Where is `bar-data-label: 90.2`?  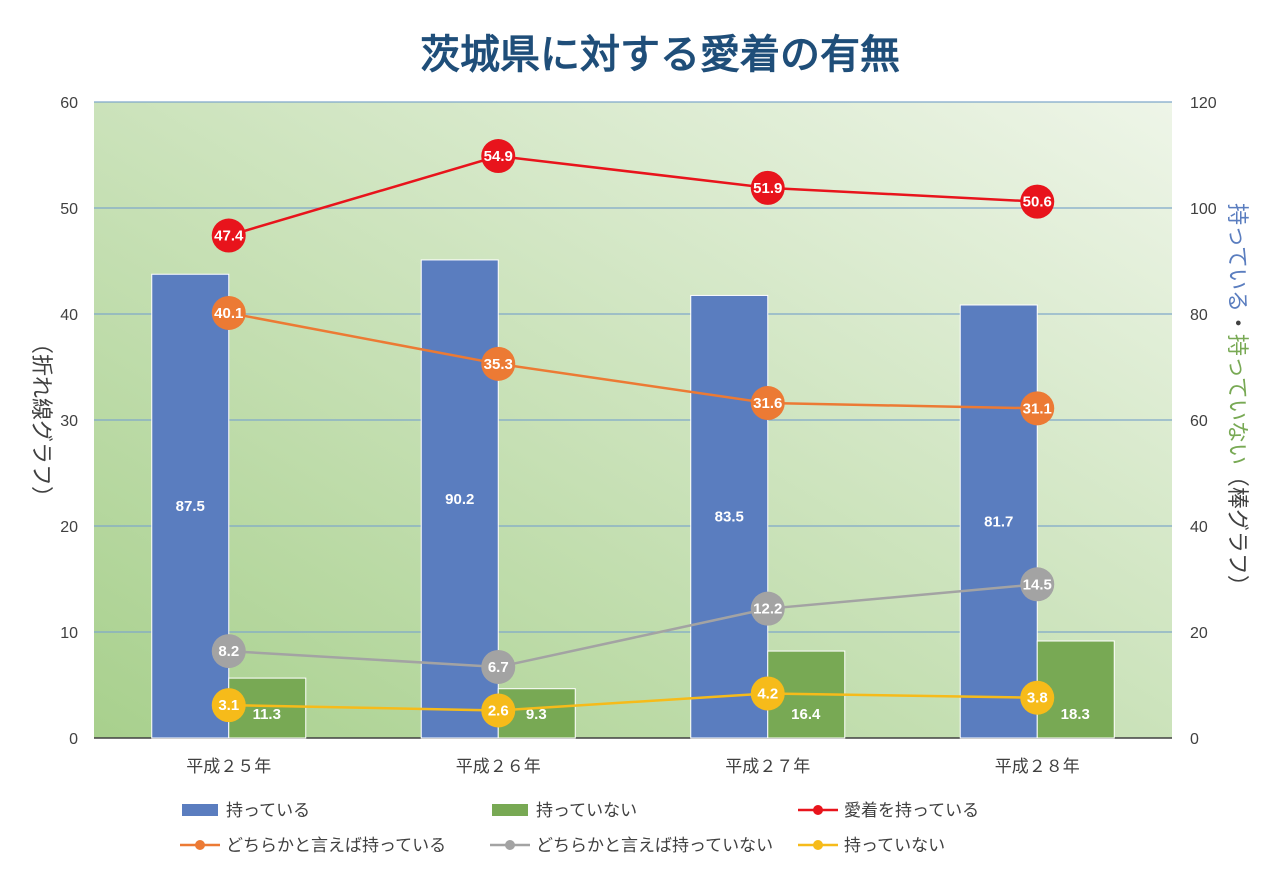 bar-data-label: 90.2 is located at coordinates (459, 499).